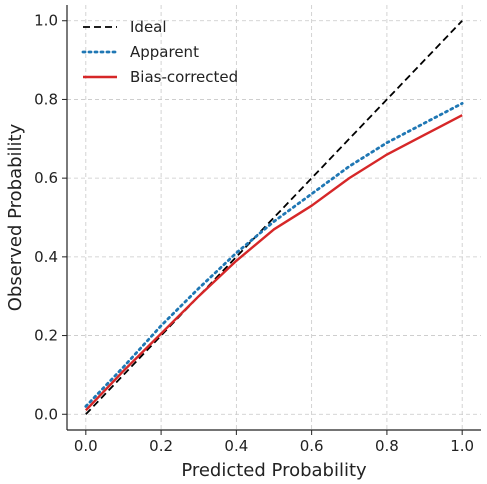 This screenshot has width=487, height=484. I want to click on y-tick-label: 0.6, so click(46, 178).